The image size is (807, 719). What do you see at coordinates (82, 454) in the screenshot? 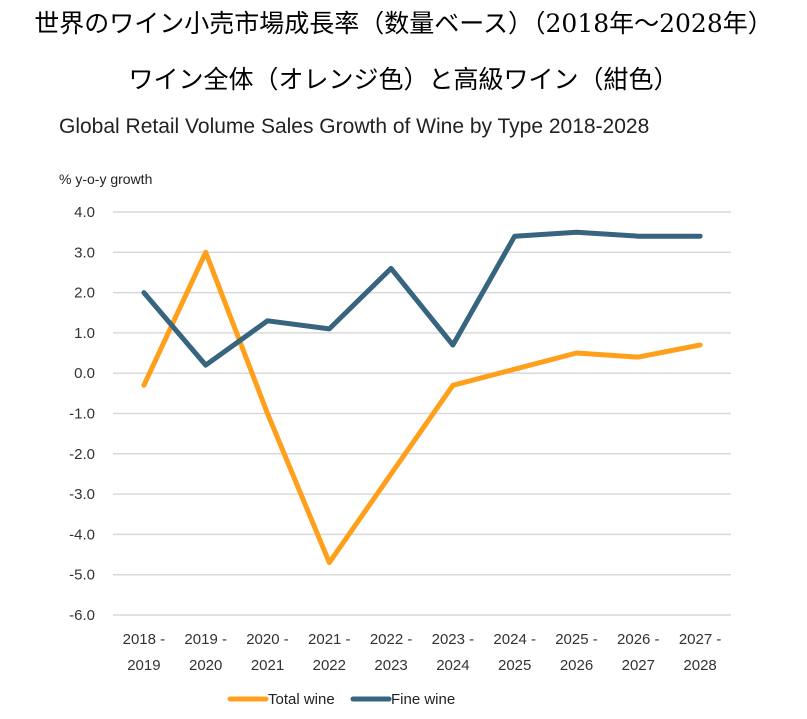
I see `y-tick-label: -2.0` at bounding box center [82, 454].